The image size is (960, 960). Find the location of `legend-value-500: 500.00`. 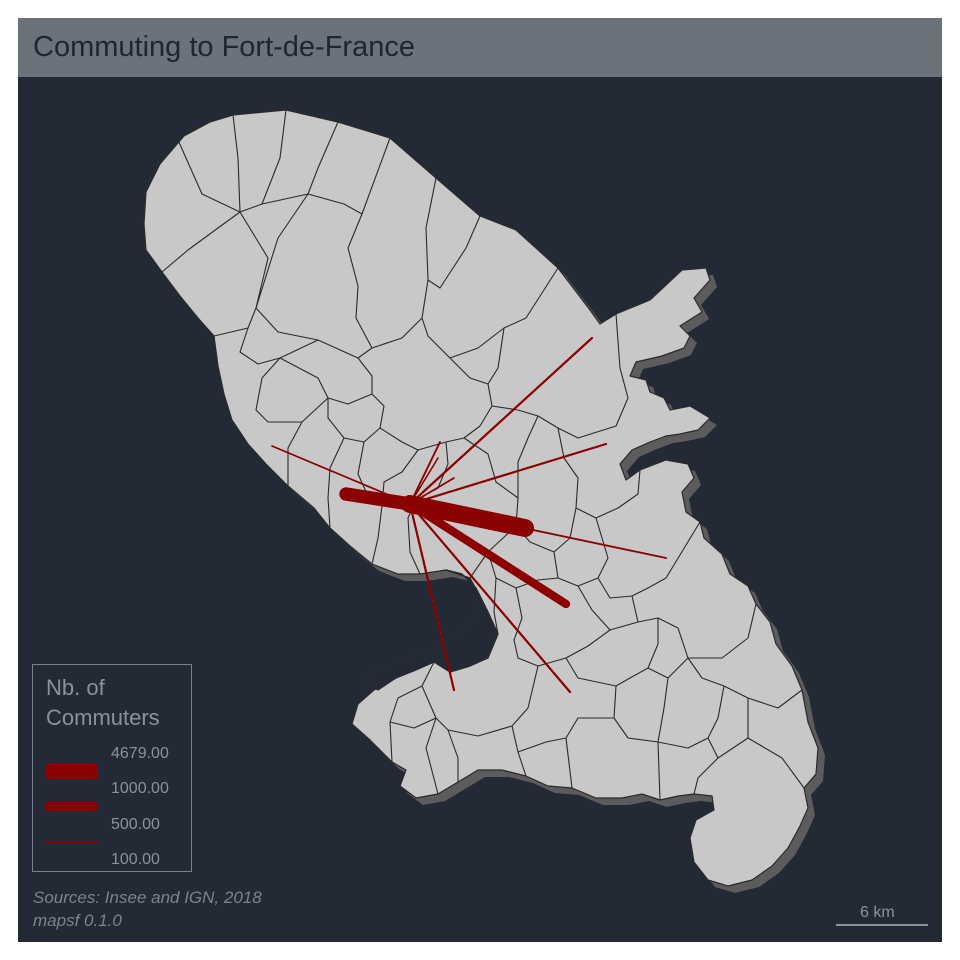

legend-value-500: 500.00 is located at coordinates (135, 824).